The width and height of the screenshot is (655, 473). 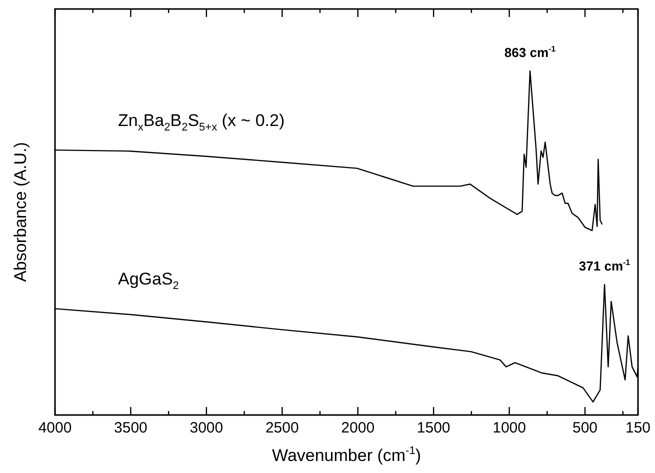 I want to click on x-tick-label: 4000, so click(x=55, y=428).